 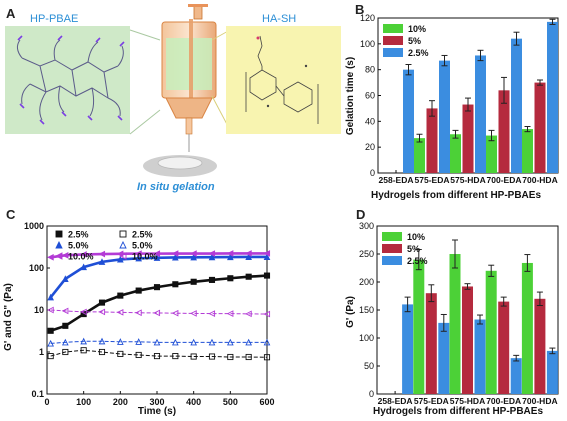 What do you see at coordinates (527, 328) in the screenshot?
I see `bar-d-10%` at bounding box center [527, 328].